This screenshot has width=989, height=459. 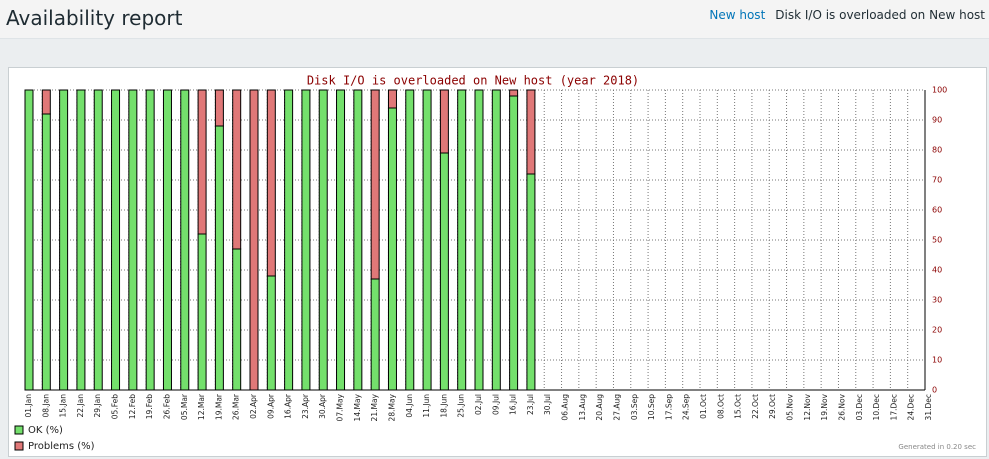 I want to click on x-tick-label: 07.May, so click(x=340, y=407).